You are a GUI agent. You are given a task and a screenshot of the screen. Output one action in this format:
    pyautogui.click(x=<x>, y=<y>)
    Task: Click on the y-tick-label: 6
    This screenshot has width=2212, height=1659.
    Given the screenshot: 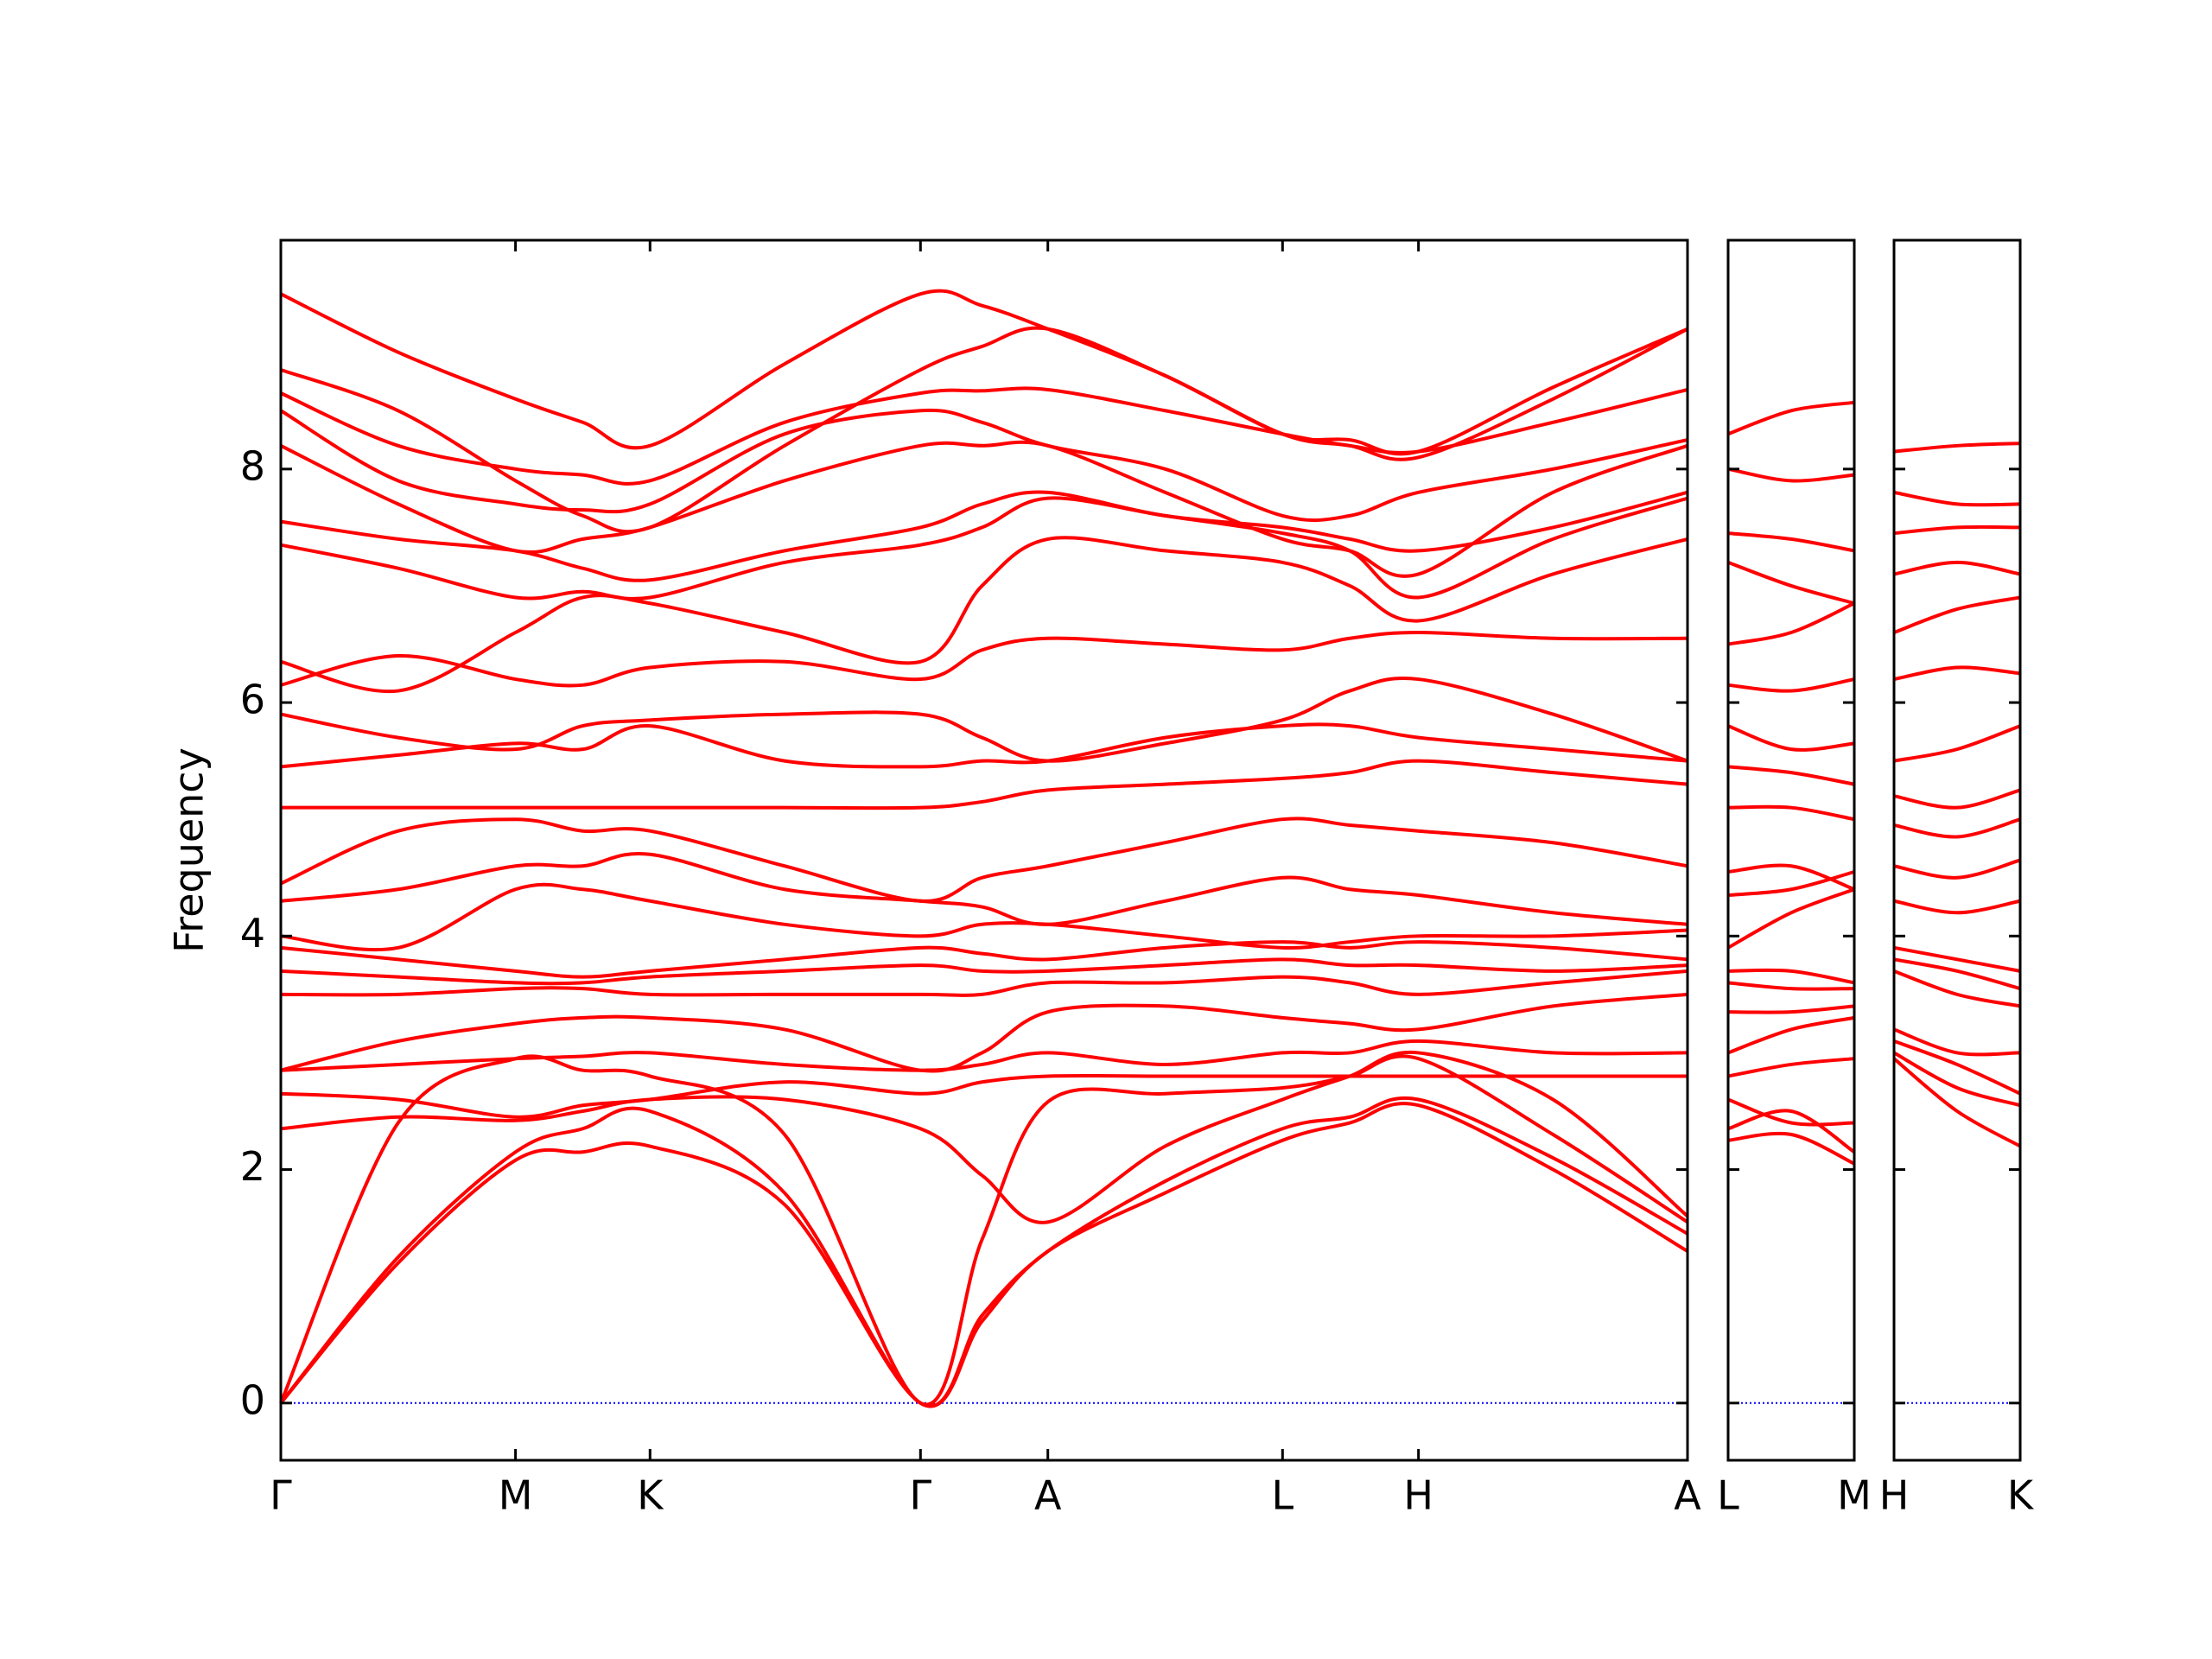 What is the action you would take?
    pyautogui.click(x=252, y=700)
    